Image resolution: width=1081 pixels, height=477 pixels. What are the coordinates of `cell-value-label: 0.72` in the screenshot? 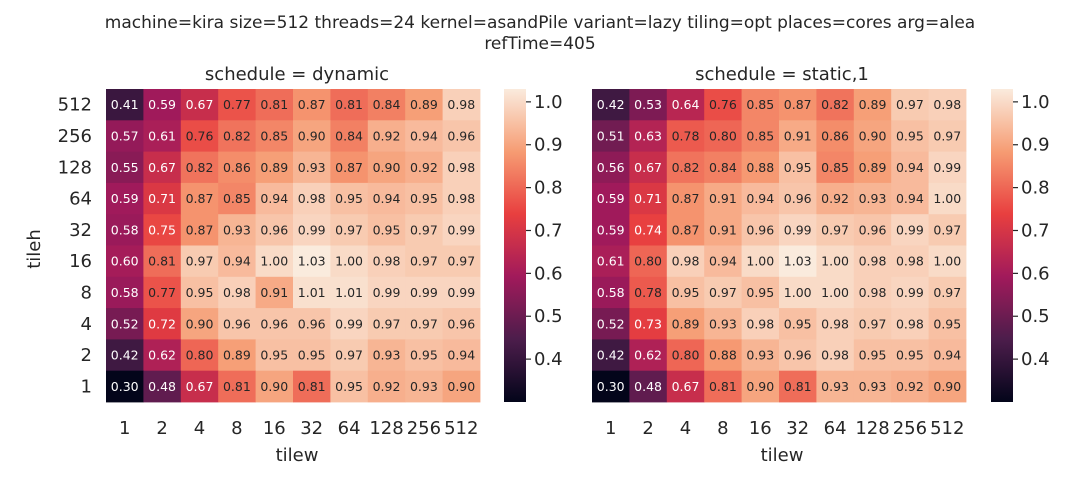 It's located at (162, 323).